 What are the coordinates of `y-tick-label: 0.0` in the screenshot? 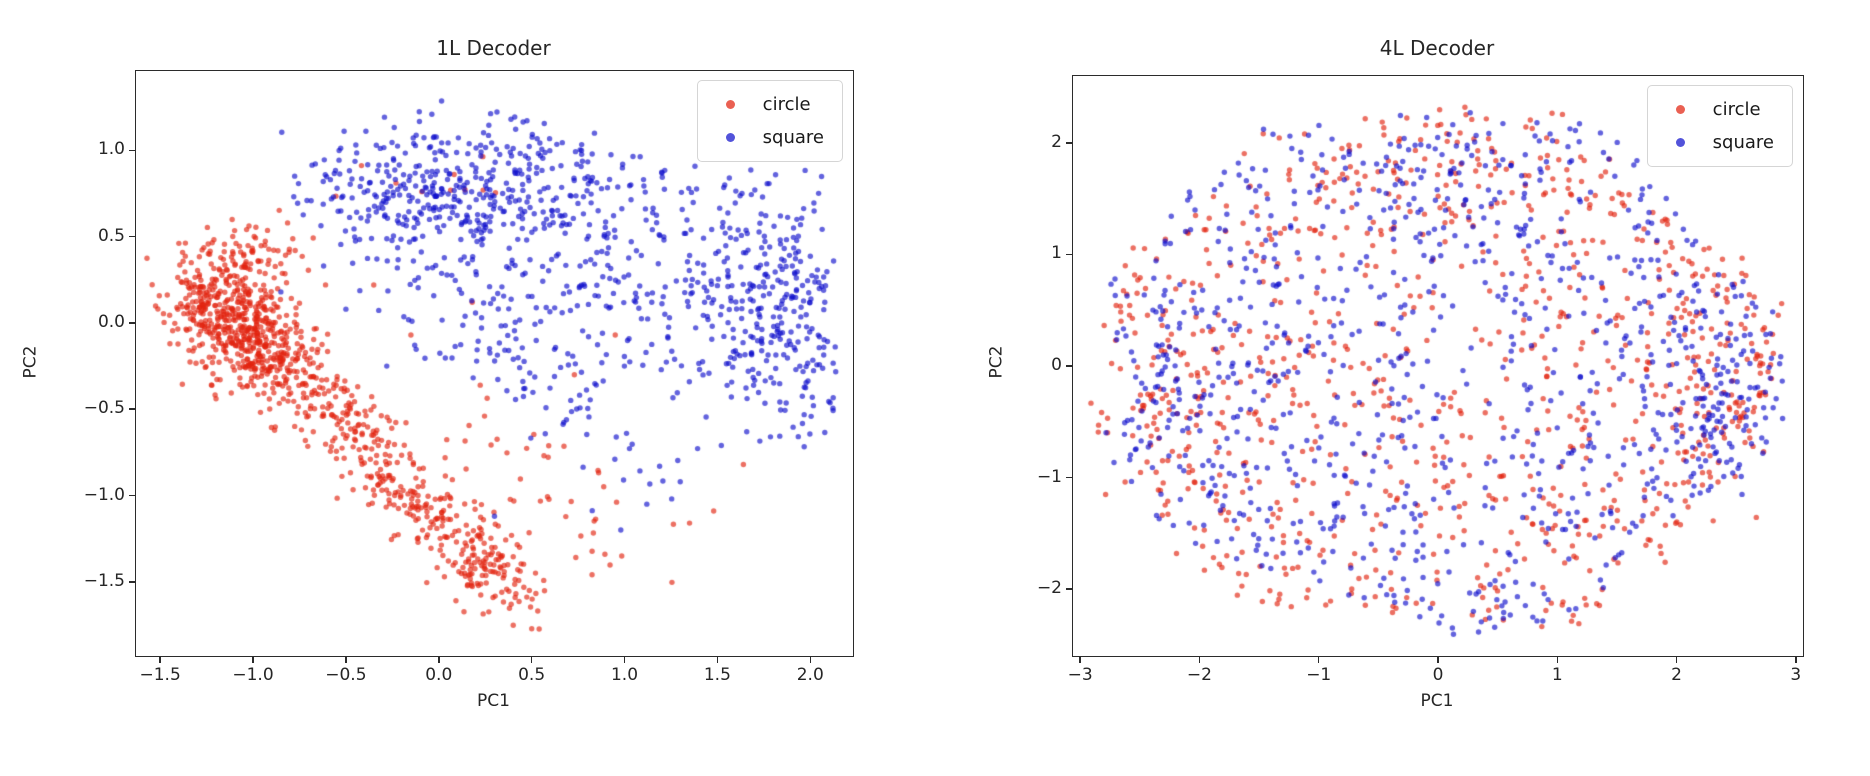 It's located at (111, 321).